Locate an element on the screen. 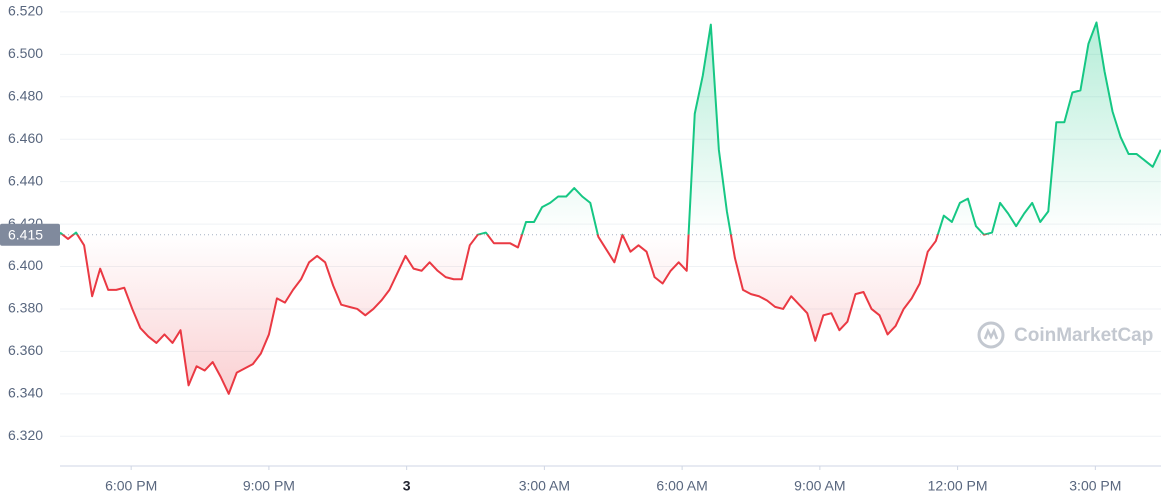 The image size is (1161, 500). watermark: CoinMarketCap is located at coordinates (1083, 335).